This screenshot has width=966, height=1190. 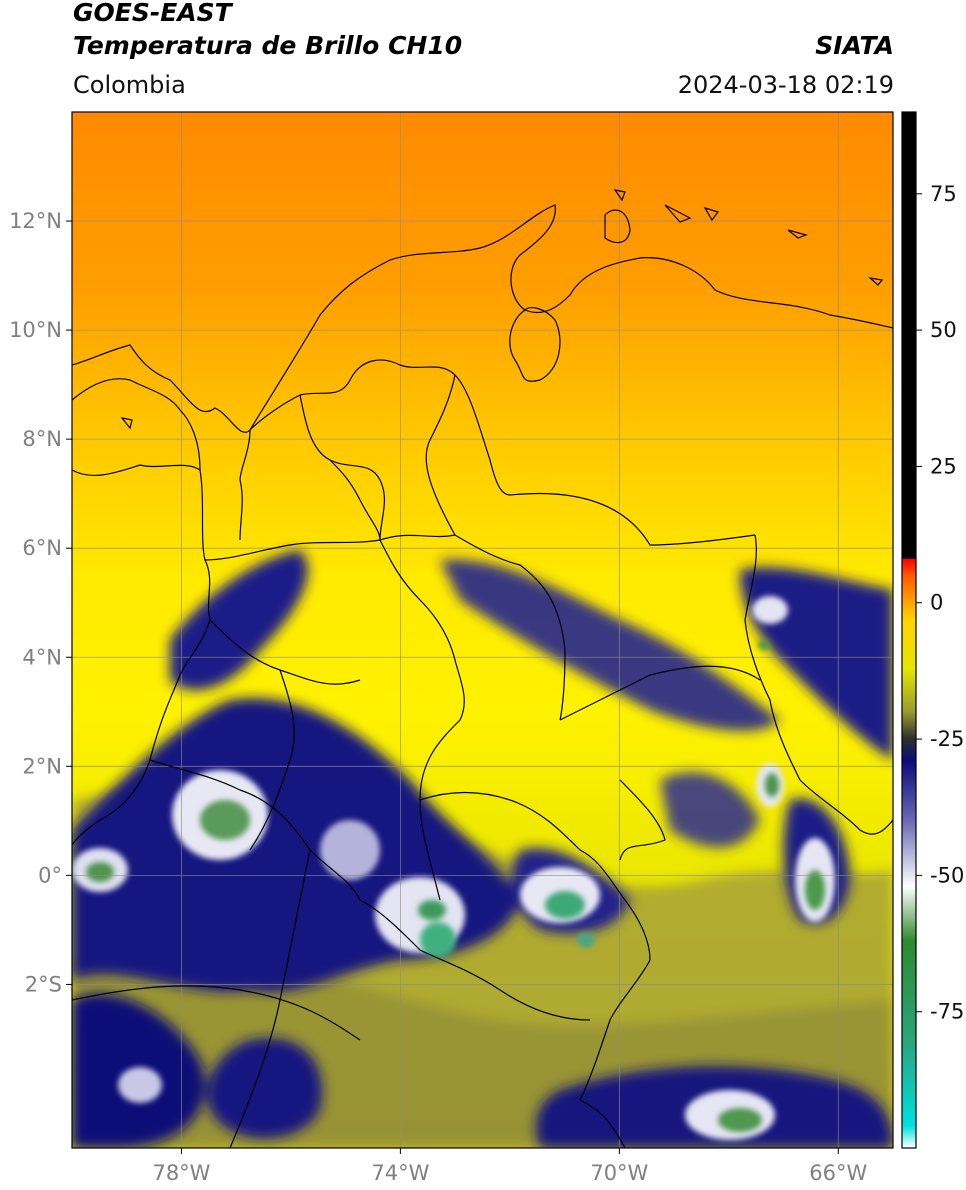 I want to click on colorbar-tick-label: 0, so click(x=936, y=603).